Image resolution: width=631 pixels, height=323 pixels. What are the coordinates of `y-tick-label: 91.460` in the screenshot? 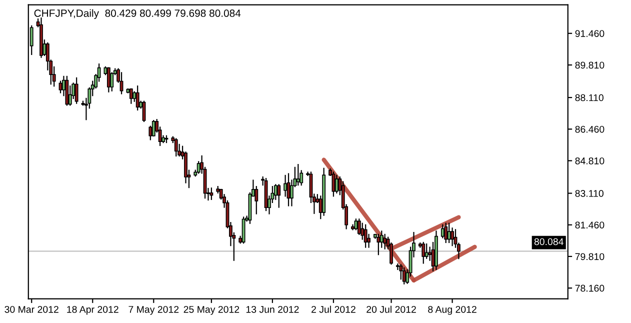 It's located at (589, 33).